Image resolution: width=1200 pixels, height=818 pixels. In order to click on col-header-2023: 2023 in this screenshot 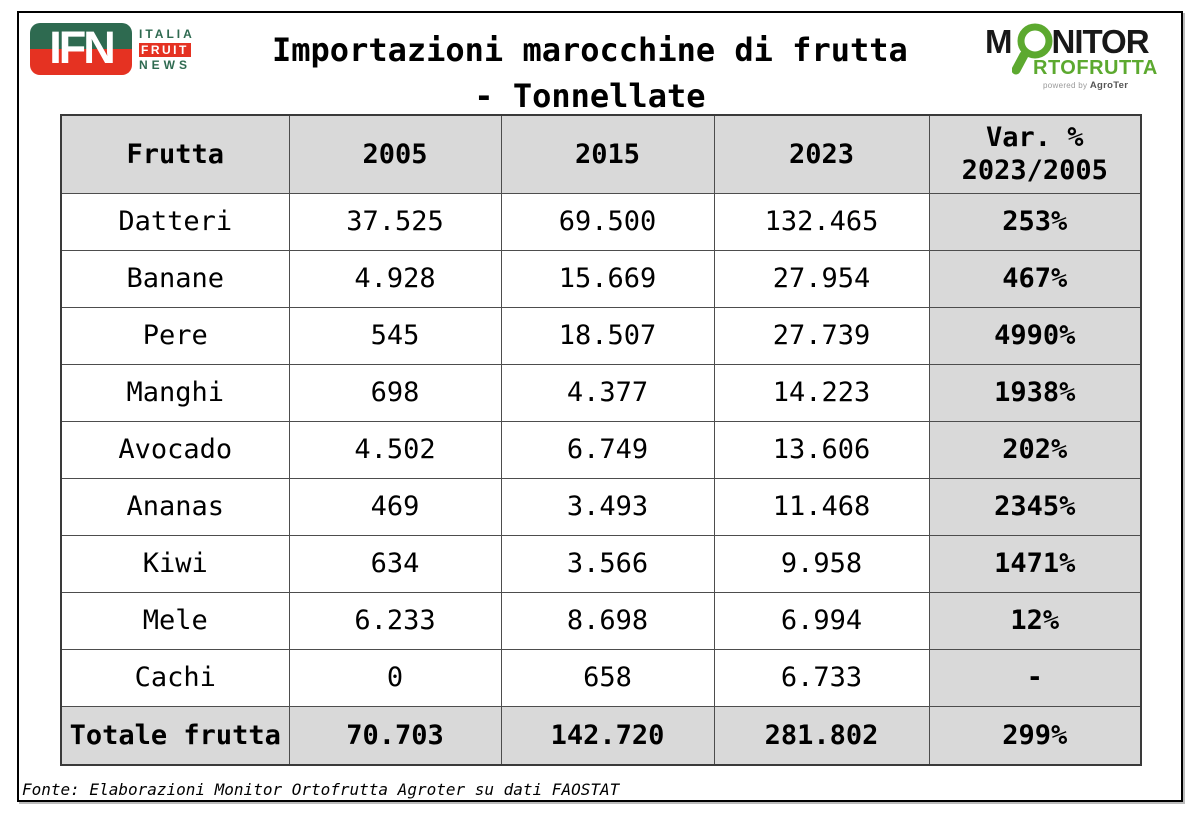, I will do `click(821, 154)`.